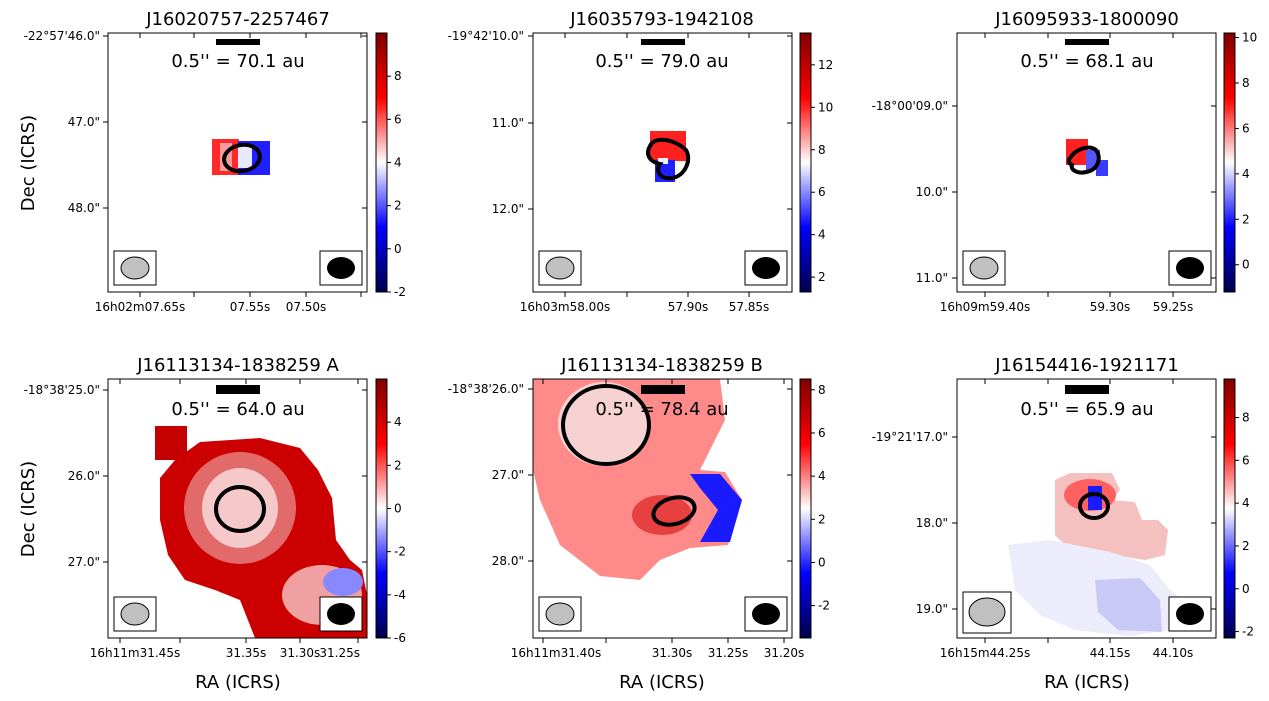 This screenshot has width=1269, height=701. What do you see at coordinates (1095, 498) in the screenshot?
I see `emission-blue` at bounding box center [1095, 498].